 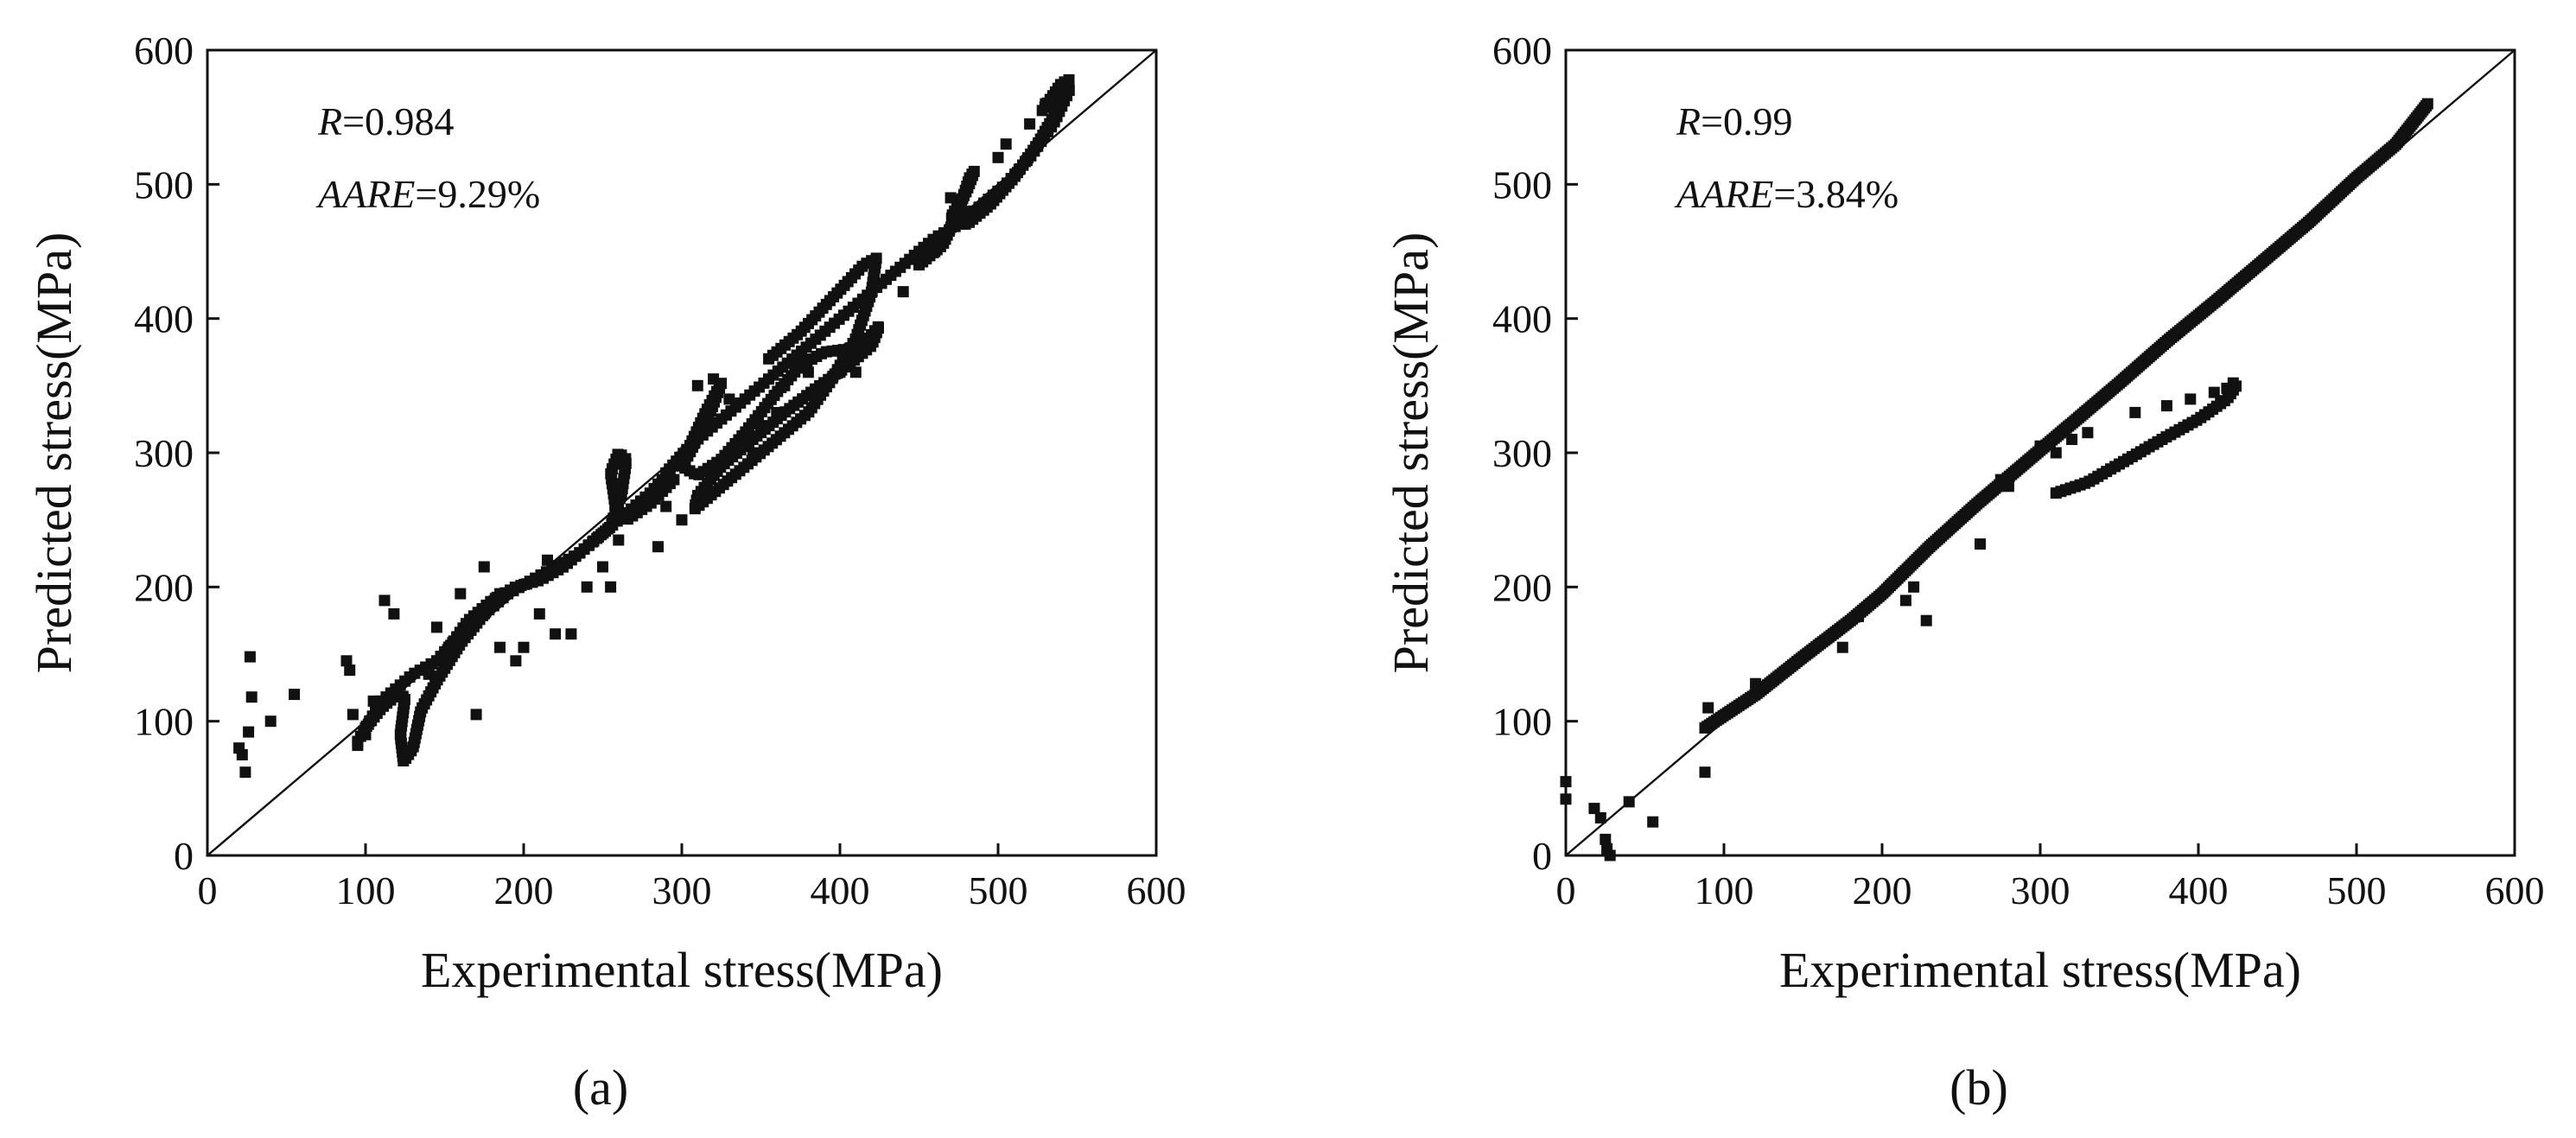 I want to click on panel-a-x-tick-label: 200, so click(x=524, y=890).